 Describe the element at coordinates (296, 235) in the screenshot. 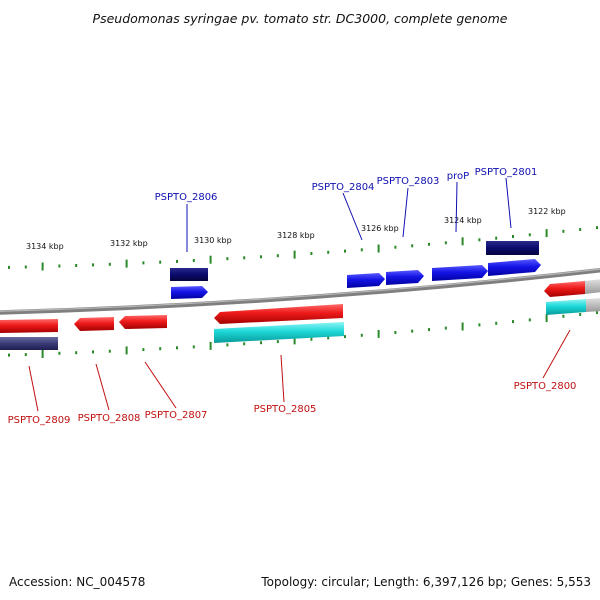

I see `scale-label: 3128 kbp` at that location.